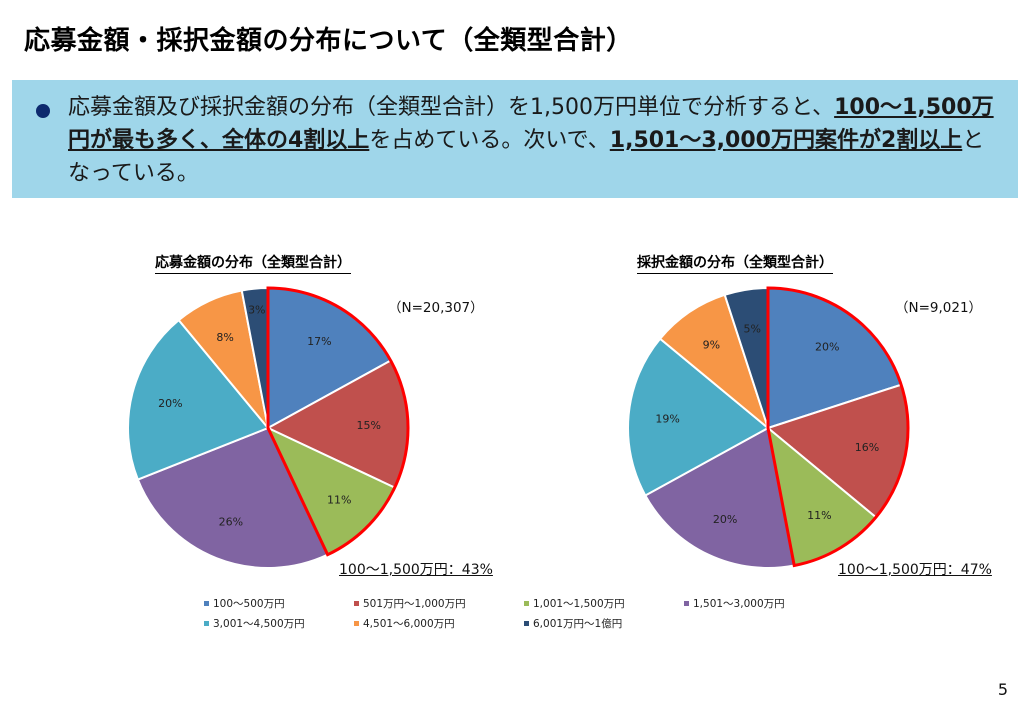 This screenshot has width=1024, height=704. Describe the element at coordinates (249, 604) in the screenshot. I see `legend-label: 100〜500万円` at that location.